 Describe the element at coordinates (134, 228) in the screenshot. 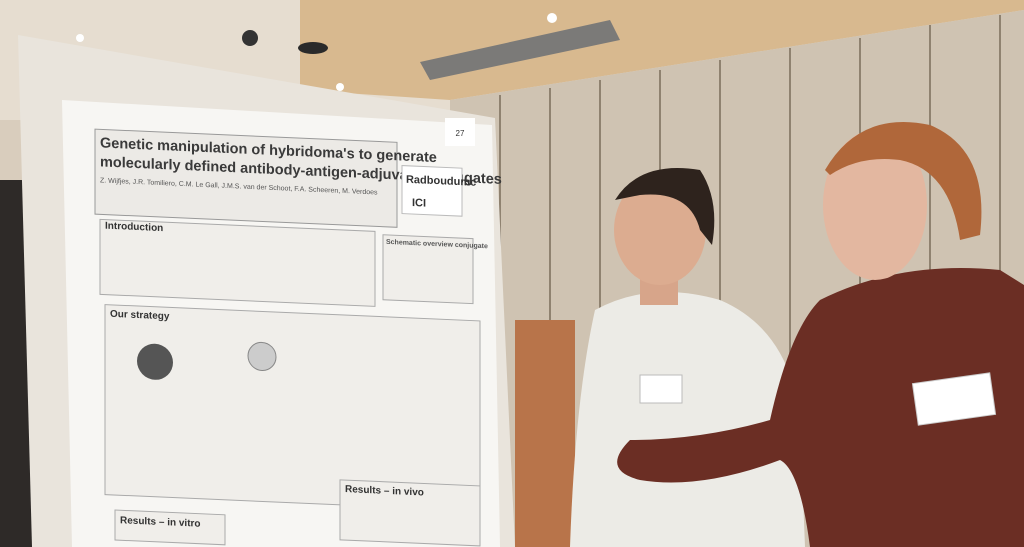

I see `section-title: Introduction` at that location.